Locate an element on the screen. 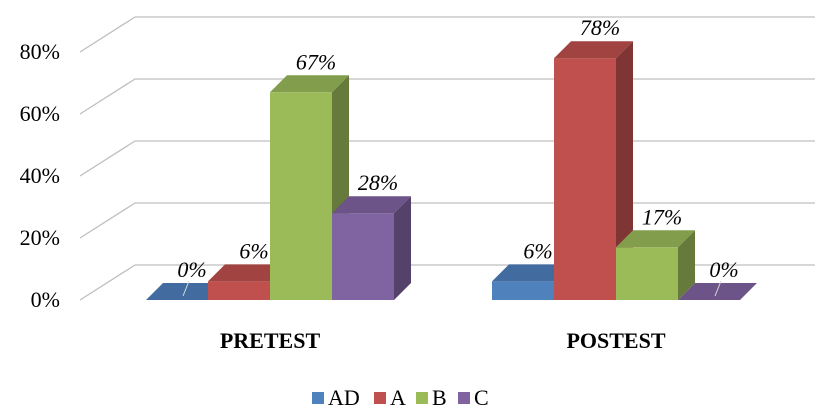 Image resolution: width=817 pixels, height=418 pixels. legend-item-c: C is located at coordinates (473, 397).